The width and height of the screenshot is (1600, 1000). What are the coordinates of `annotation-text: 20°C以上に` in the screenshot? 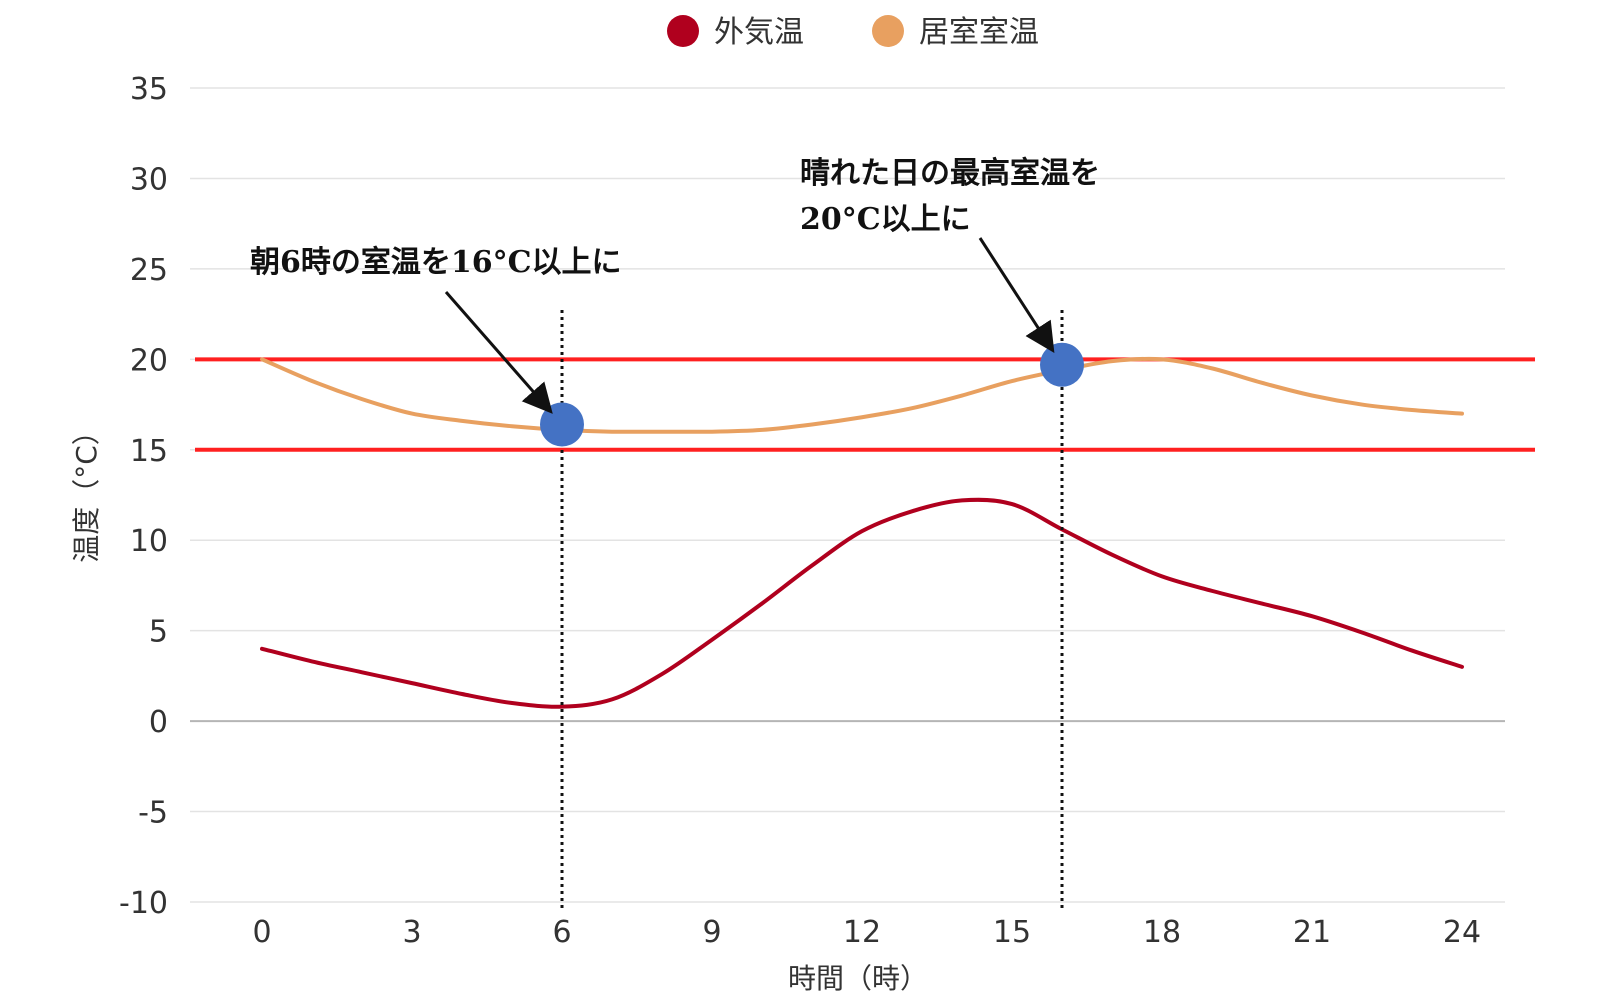 It's located at (885, 219).